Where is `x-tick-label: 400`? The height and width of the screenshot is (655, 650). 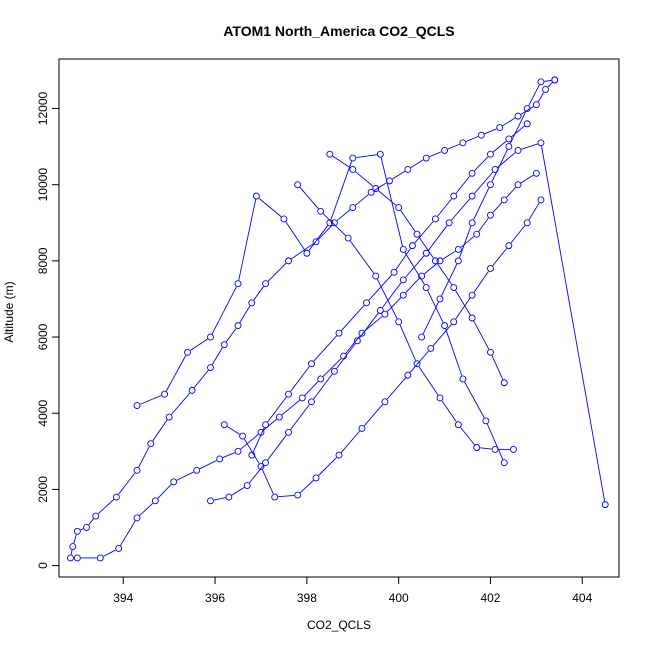 x-tick-label: 400 is located at coordinates (399, 598).